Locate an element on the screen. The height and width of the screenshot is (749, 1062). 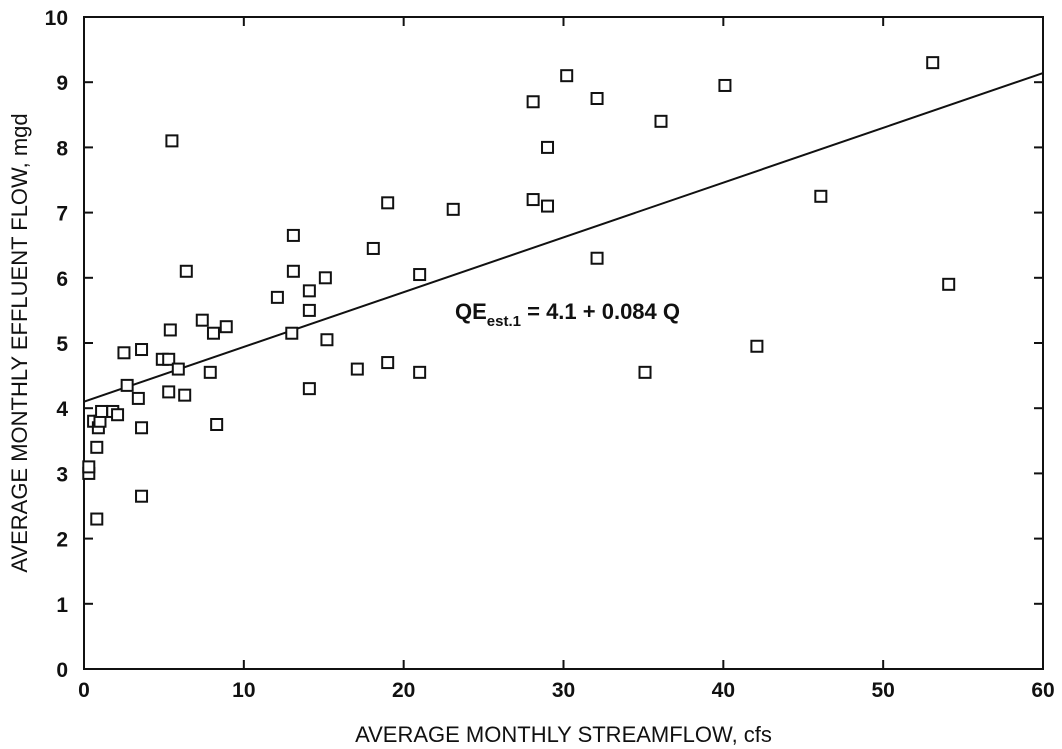
x-tick-label: 50 is located at coordinates (882, 690).